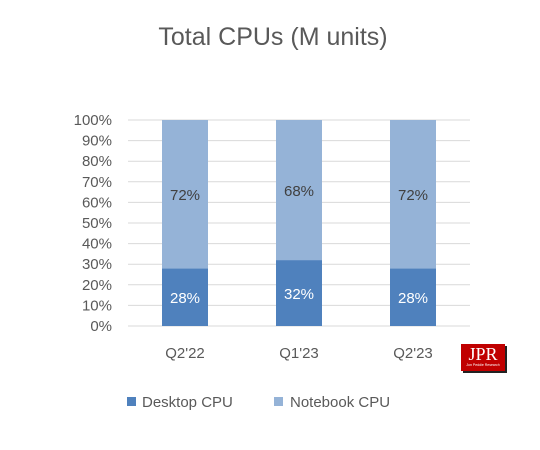  Describe the element at coordinates (97, 223) in the screenshot. I see `y-tick-label: 50%` at that location.